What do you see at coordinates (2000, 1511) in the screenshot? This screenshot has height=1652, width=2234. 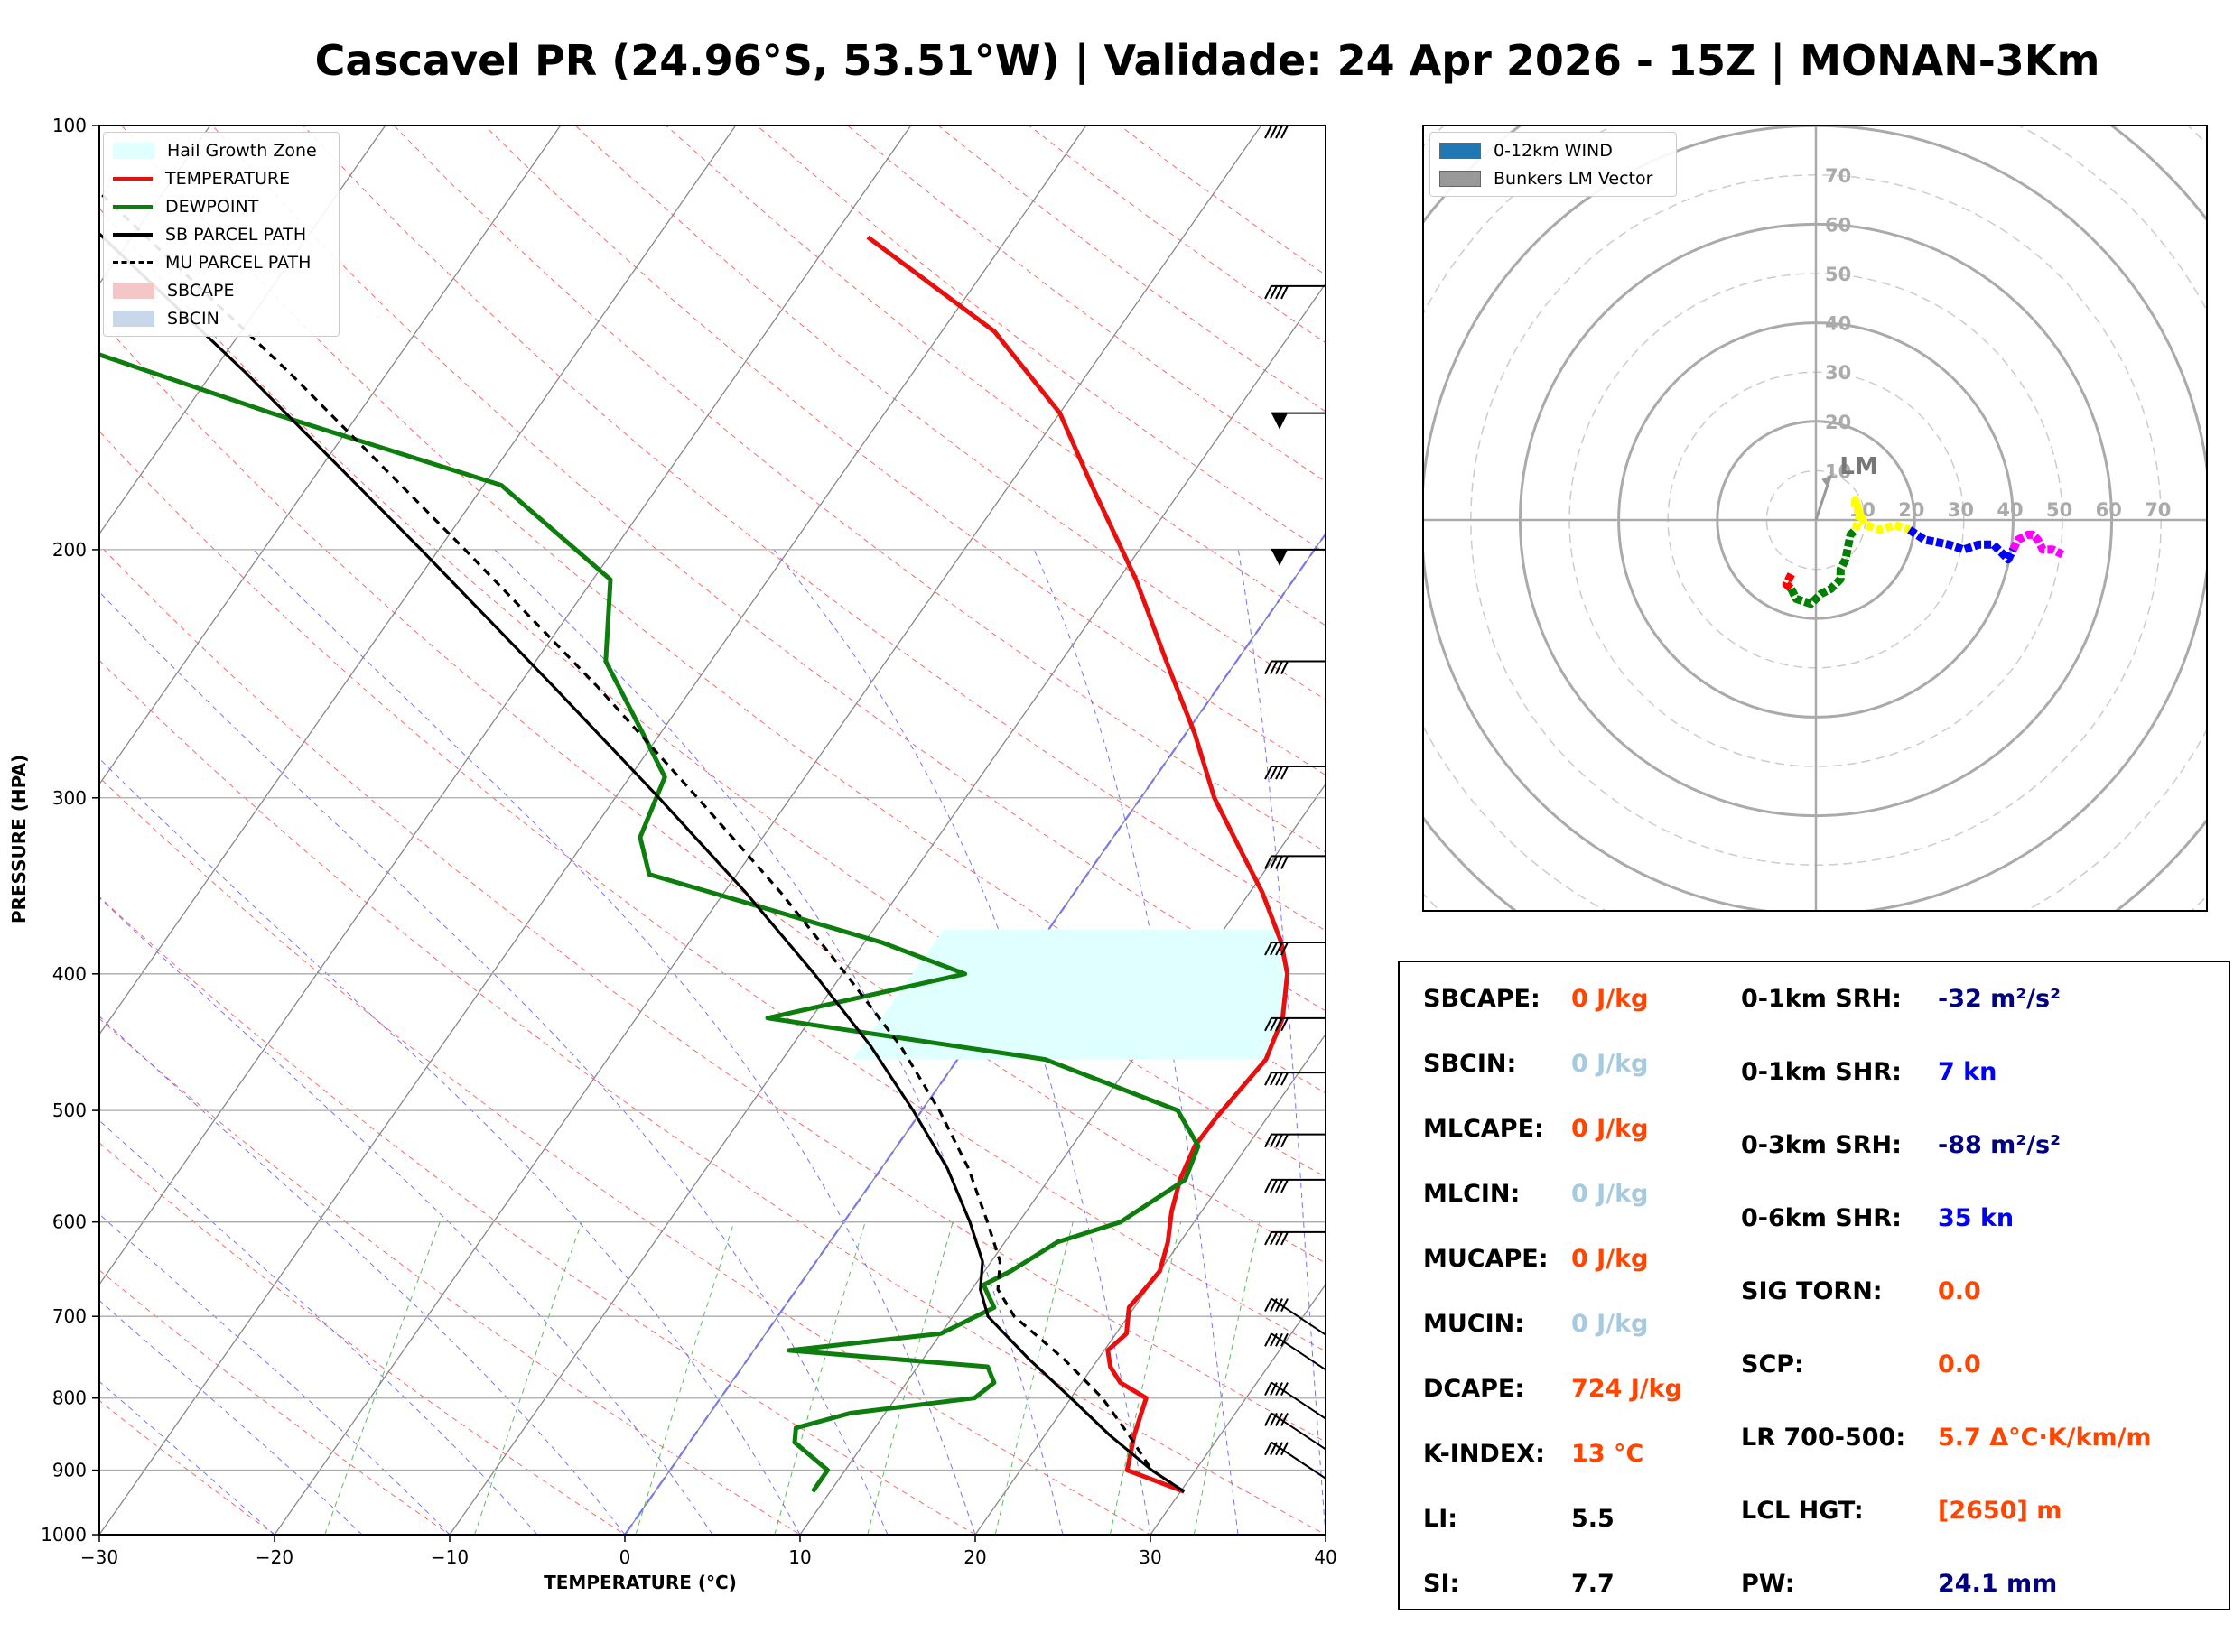 I see `param-value: [2650] m` at bounding box center [2000, 1511].